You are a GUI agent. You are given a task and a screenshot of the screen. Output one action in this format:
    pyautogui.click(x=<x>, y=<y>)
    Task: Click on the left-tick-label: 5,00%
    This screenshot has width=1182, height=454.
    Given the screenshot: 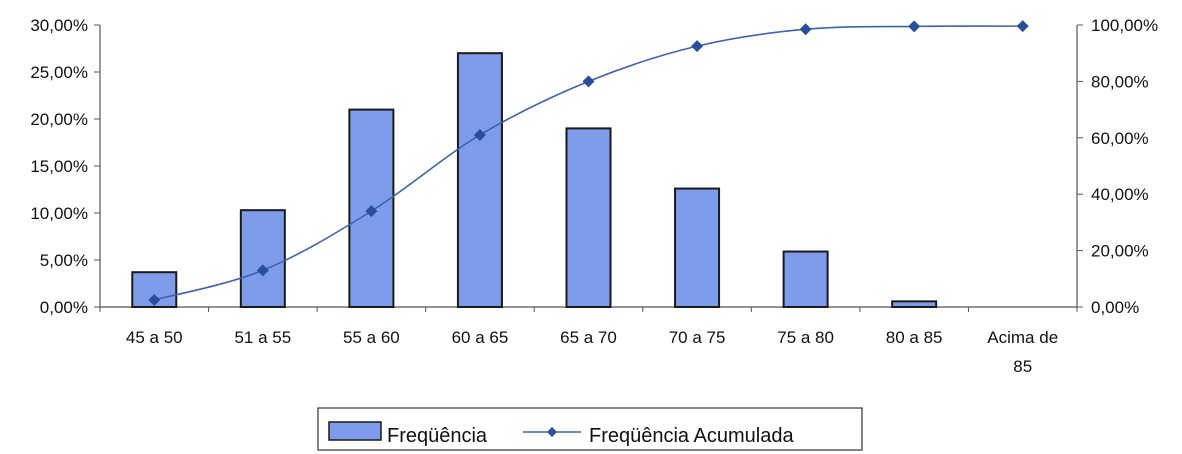 What is the action you would take?
    pyautogui.click(x=64, y=260)
    